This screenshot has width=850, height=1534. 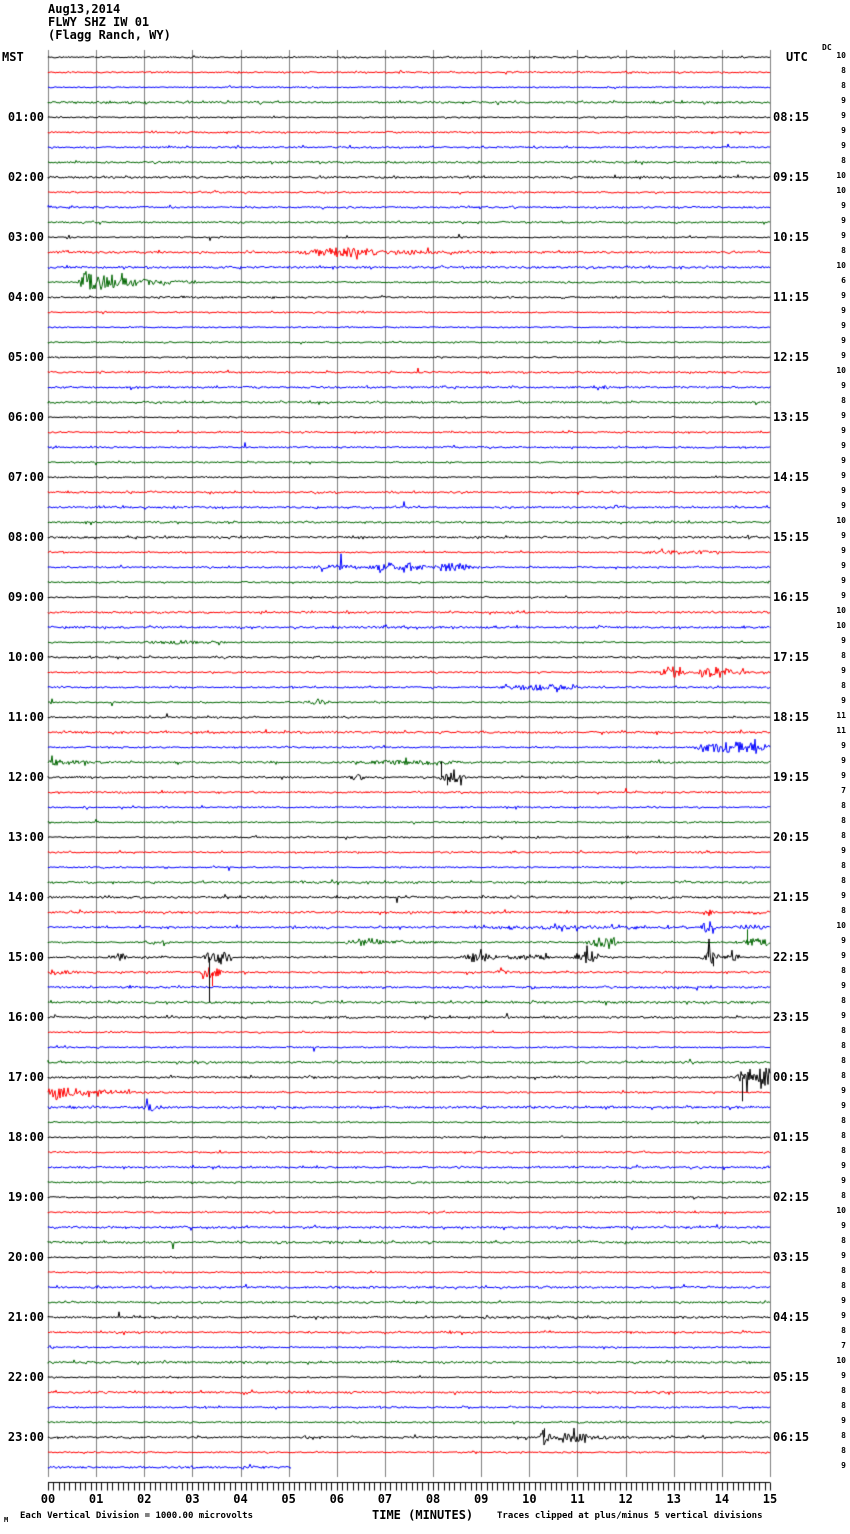 What do you see at coordinates (48, 1499) in the screenshot?
I see `minute-label: 00` at bounding box center [48, 1499].